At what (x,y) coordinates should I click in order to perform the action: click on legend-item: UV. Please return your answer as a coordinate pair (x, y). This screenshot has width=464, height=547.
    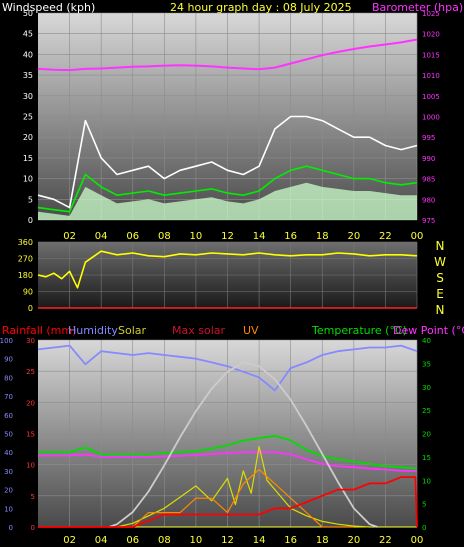
    Looking at the image, I should click on (251, 330).